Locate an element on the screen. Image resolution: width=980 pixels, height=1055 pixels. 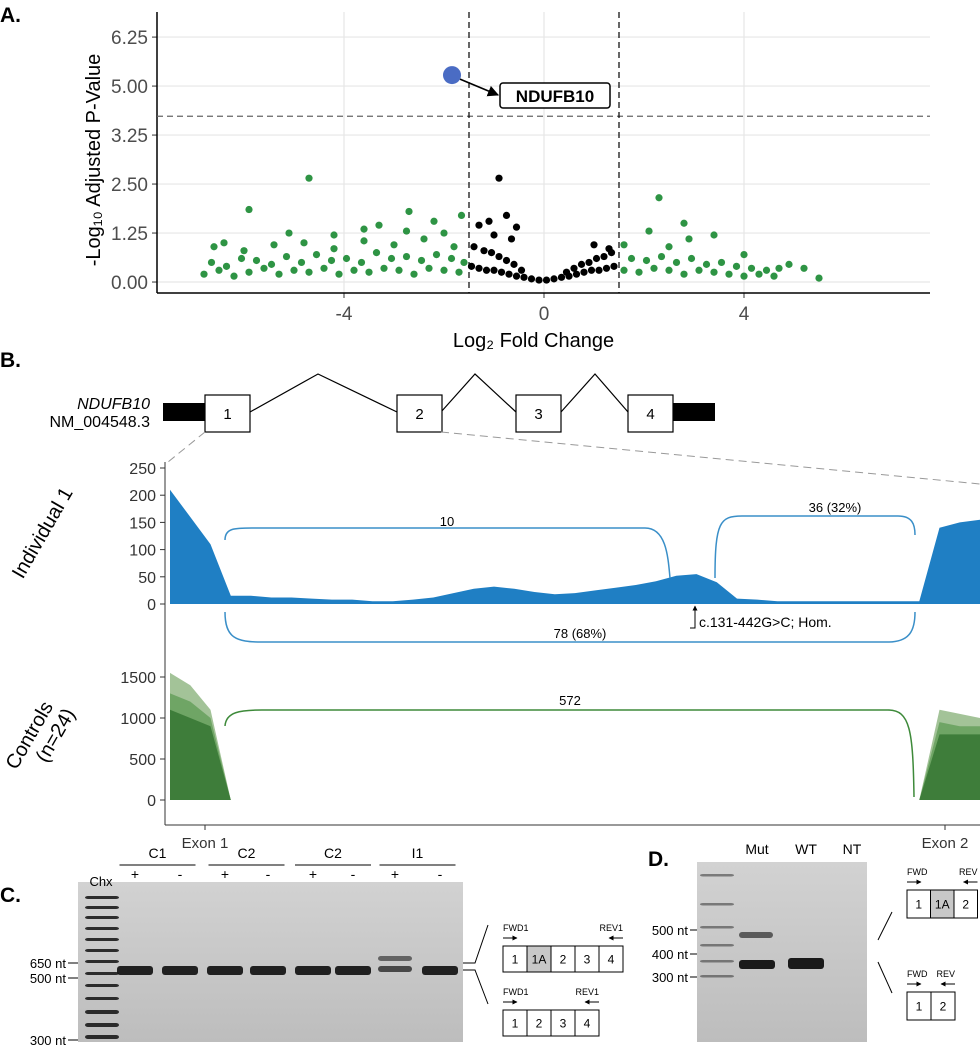
y-axis-title: -Log₁₀ Adjusted P-Value is located at coordinates (94, 160).